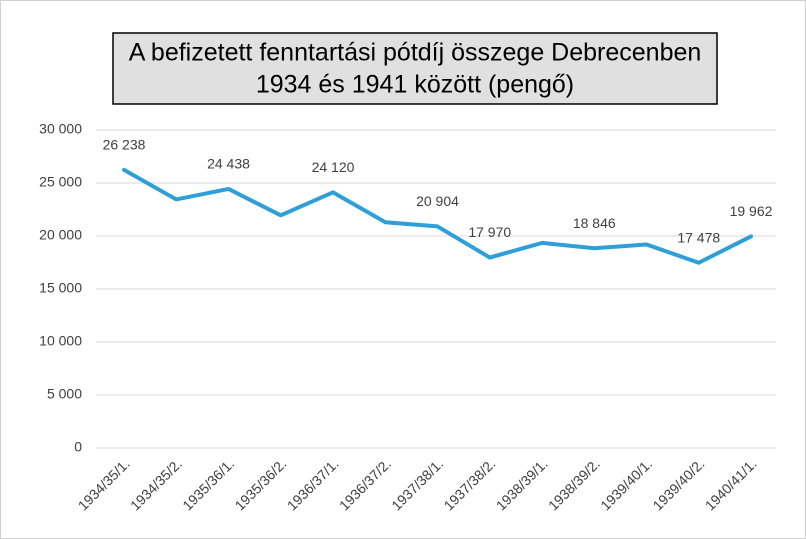  What do you see at coordinates (64, 394) in the screenshot?
I see `y-tick-label: 5 000` at bounding box center [64, 394].